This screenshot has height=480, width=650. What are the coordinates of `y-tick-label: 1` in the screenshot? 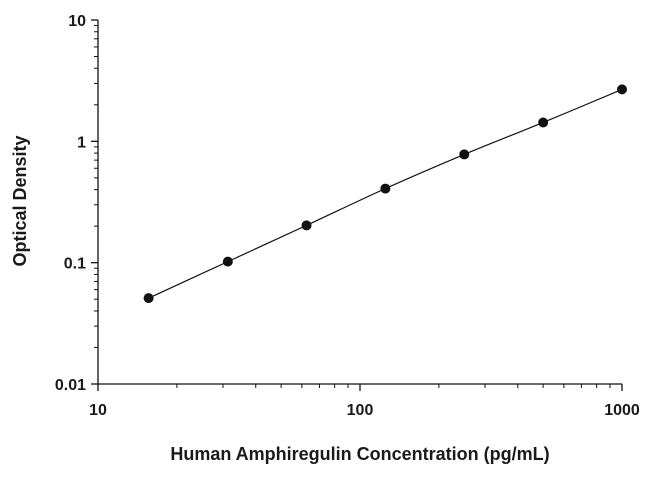 It's located at (81, 142).